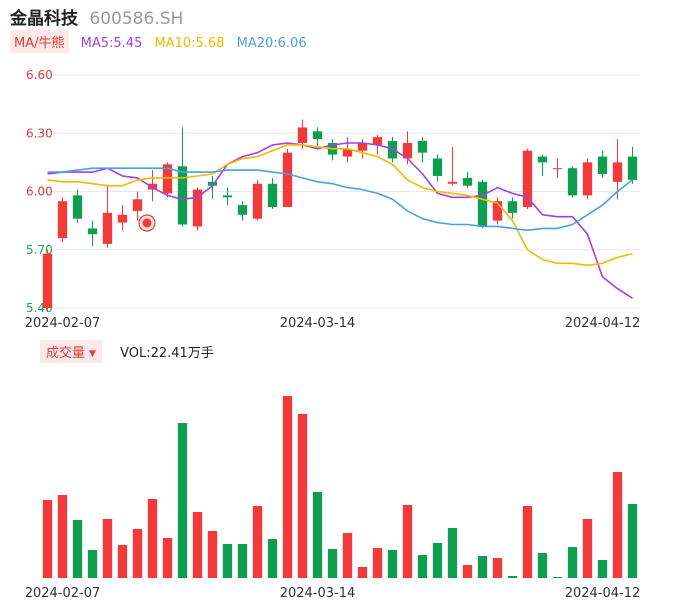 Image resolution: width=686 pixels, height=606 pixels. I want to click on y-tick-label: 6.00, so click(39, 192).